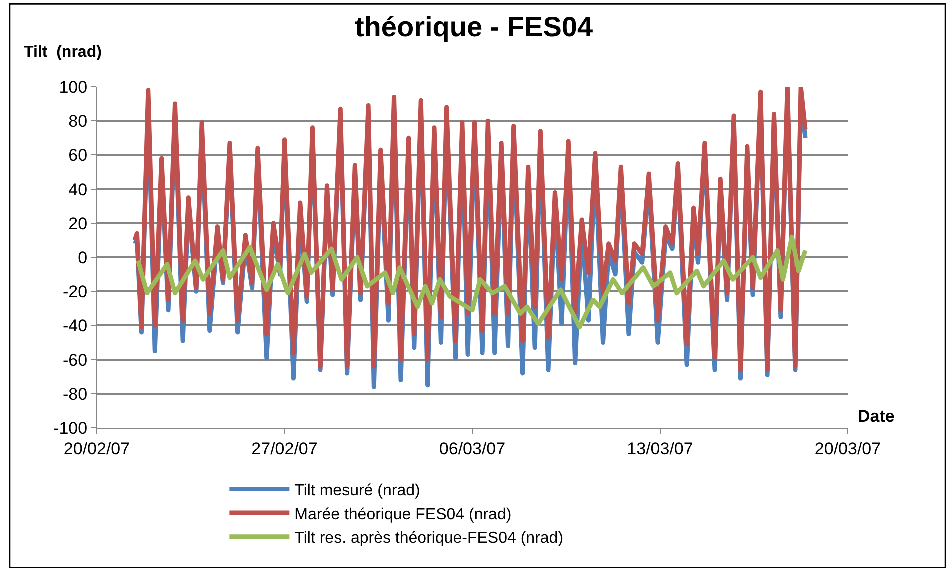  What do you see at coordinates (75, 394) in the screenshot?
I see `y-tick-label: -80` at bounding box center [75, 394].